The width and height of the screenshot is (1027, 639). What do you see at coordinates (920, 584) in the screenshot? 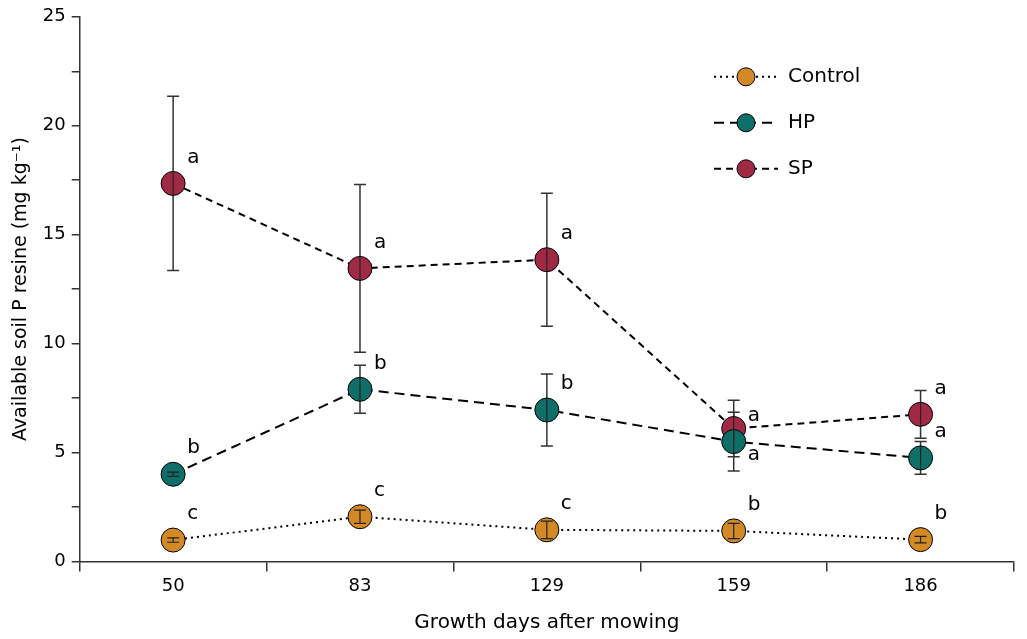
I see `x-tick-label: 186` at bounding box center [920, 584].